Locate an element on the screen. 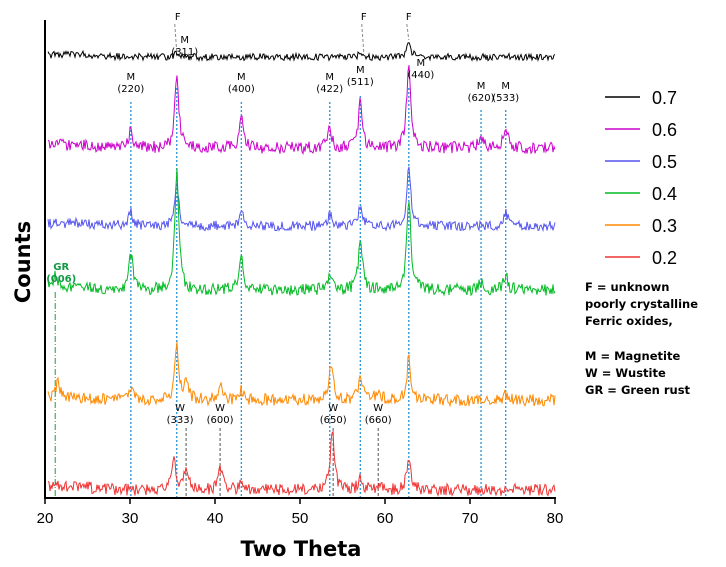 This screenshot has height=567, width=726. x-tick-label: 60 is located at coordinates (385, 518).